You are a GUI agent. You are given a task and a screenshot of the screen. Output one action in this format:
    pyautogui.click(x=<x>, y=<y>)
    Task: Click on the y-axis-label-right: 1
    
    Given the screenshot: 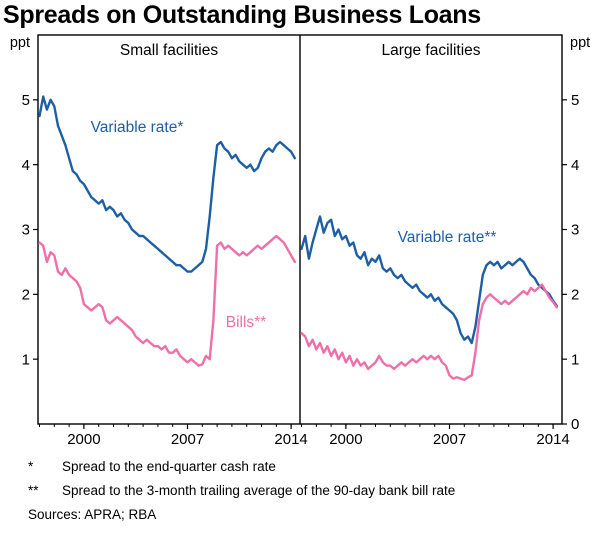 What is the action you would take?
    pyautogui.click(x=575, y=359)
    